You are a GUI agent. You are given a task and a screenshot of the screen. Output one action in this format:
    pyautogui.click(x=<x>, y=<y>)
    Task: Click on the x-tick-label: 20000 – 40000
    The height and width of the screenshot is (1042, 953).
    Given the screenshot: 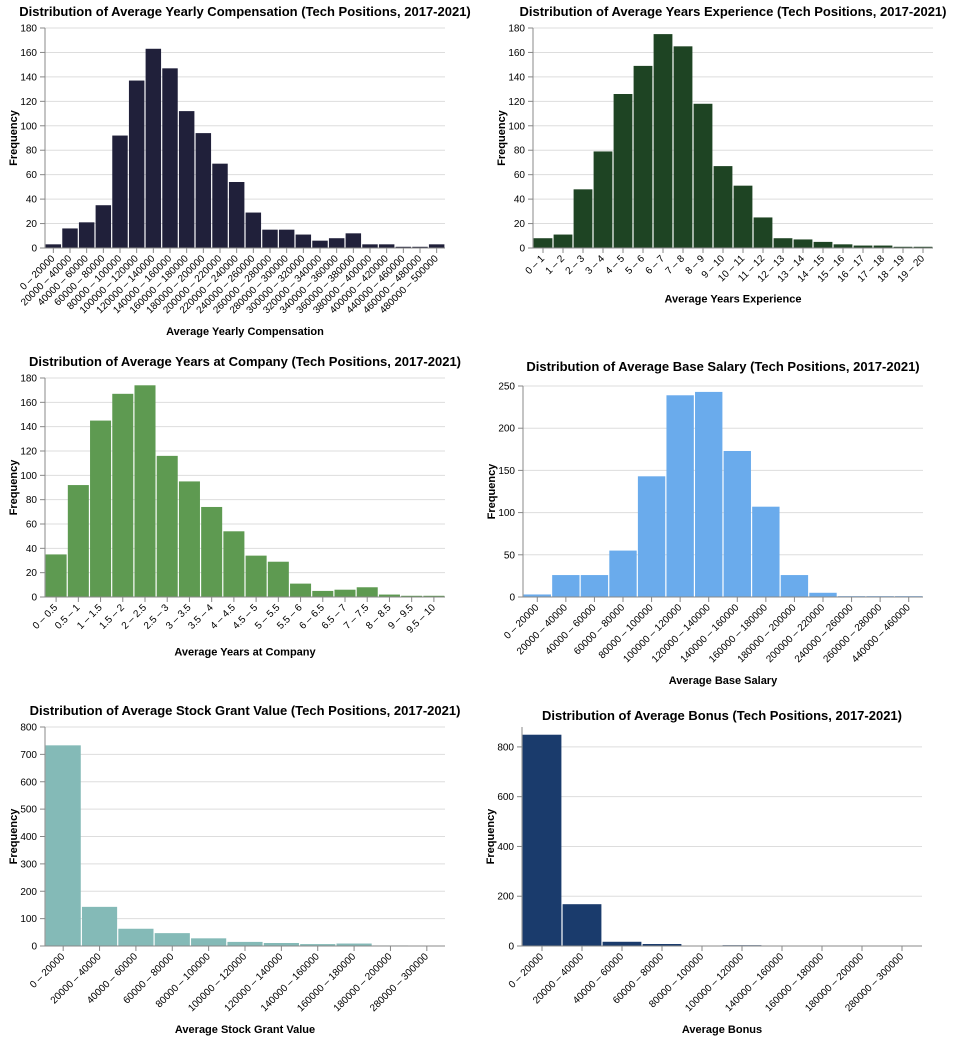 What is the action you would take?
    pyautogui.click(x=542, y=629)
    